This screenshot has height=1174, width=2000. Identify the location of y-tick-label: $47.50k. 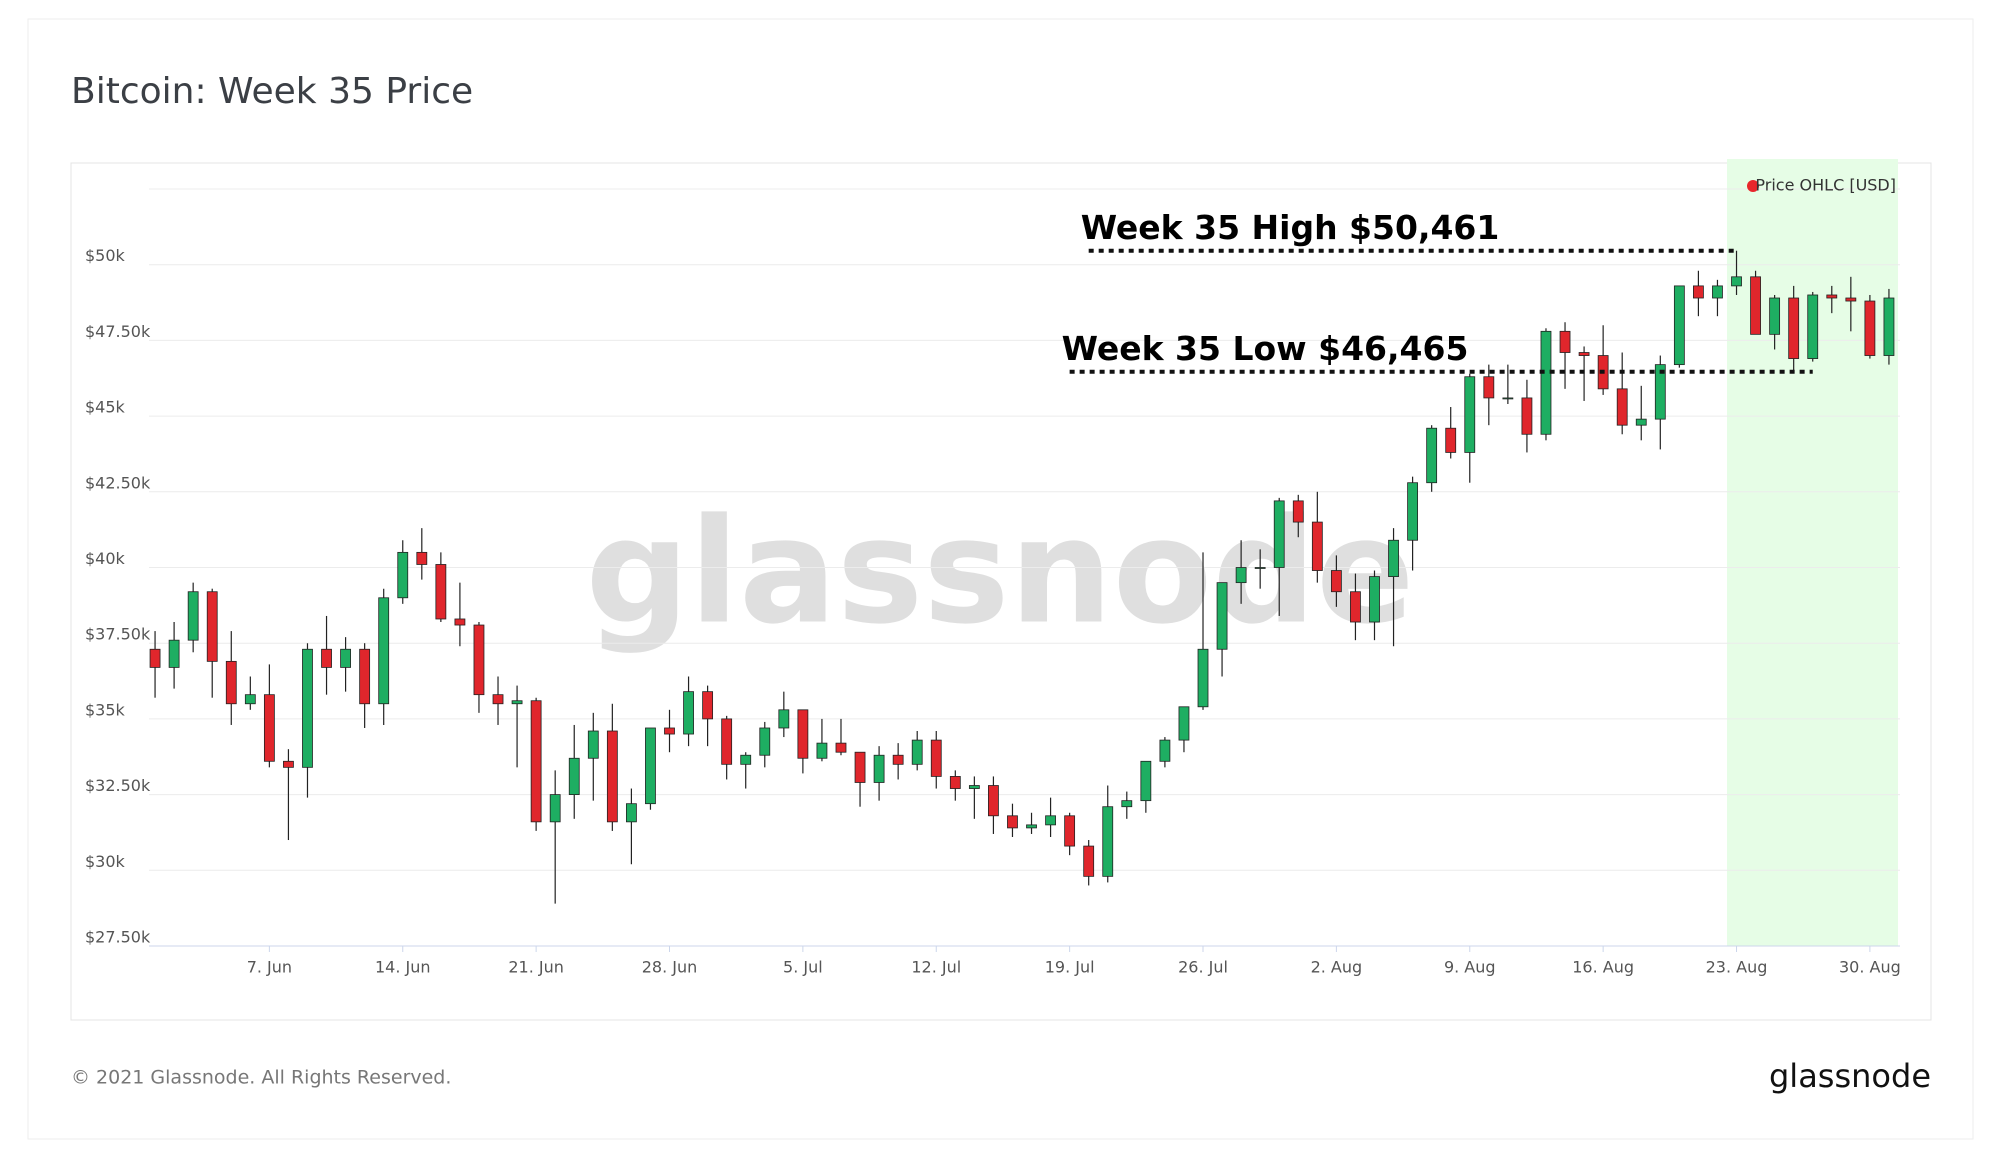
(118, 331).